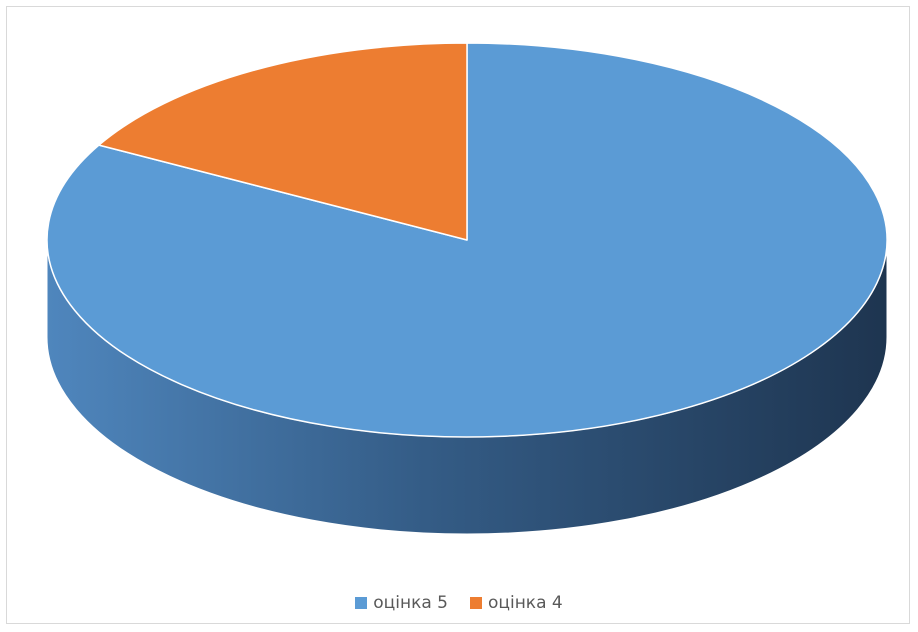 The height and width of the screenshot is (632, 918). What do you see at coordinates (459, 603) in the screenshot?
I see `legend: оцінка 5 оцінка 4` at bounding box center [459, 603].